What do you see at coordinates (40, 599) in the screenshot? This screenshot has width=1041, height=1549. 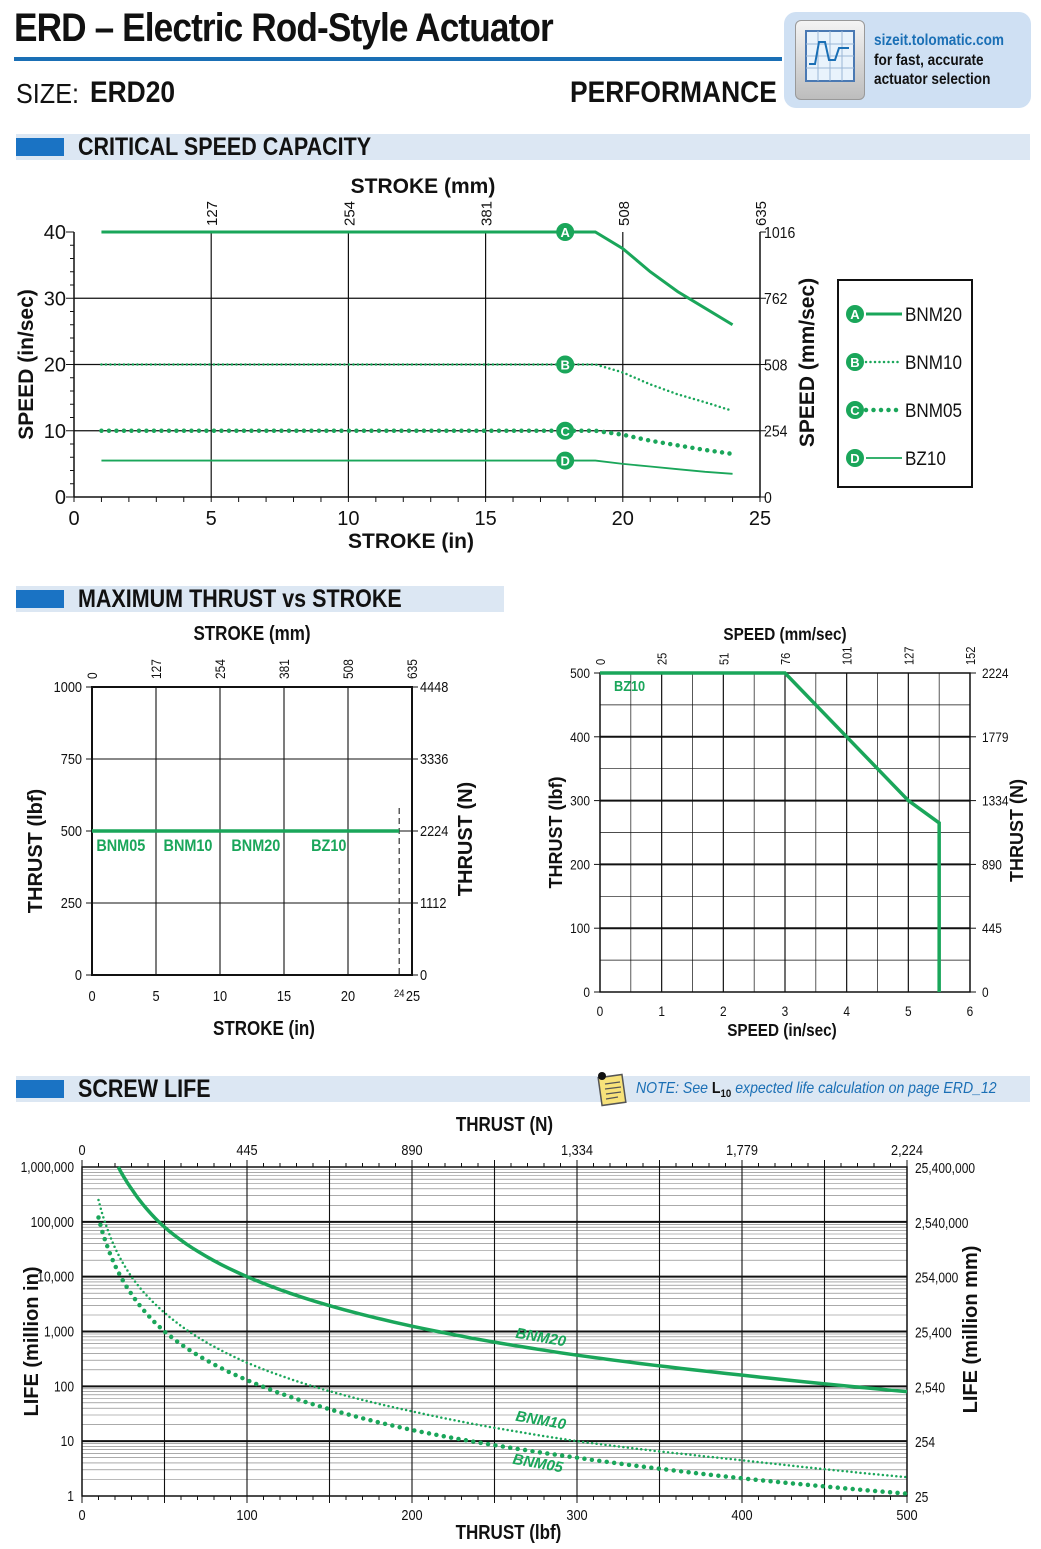 I see `section-marker-thrust` at bounding box center [40, 599].